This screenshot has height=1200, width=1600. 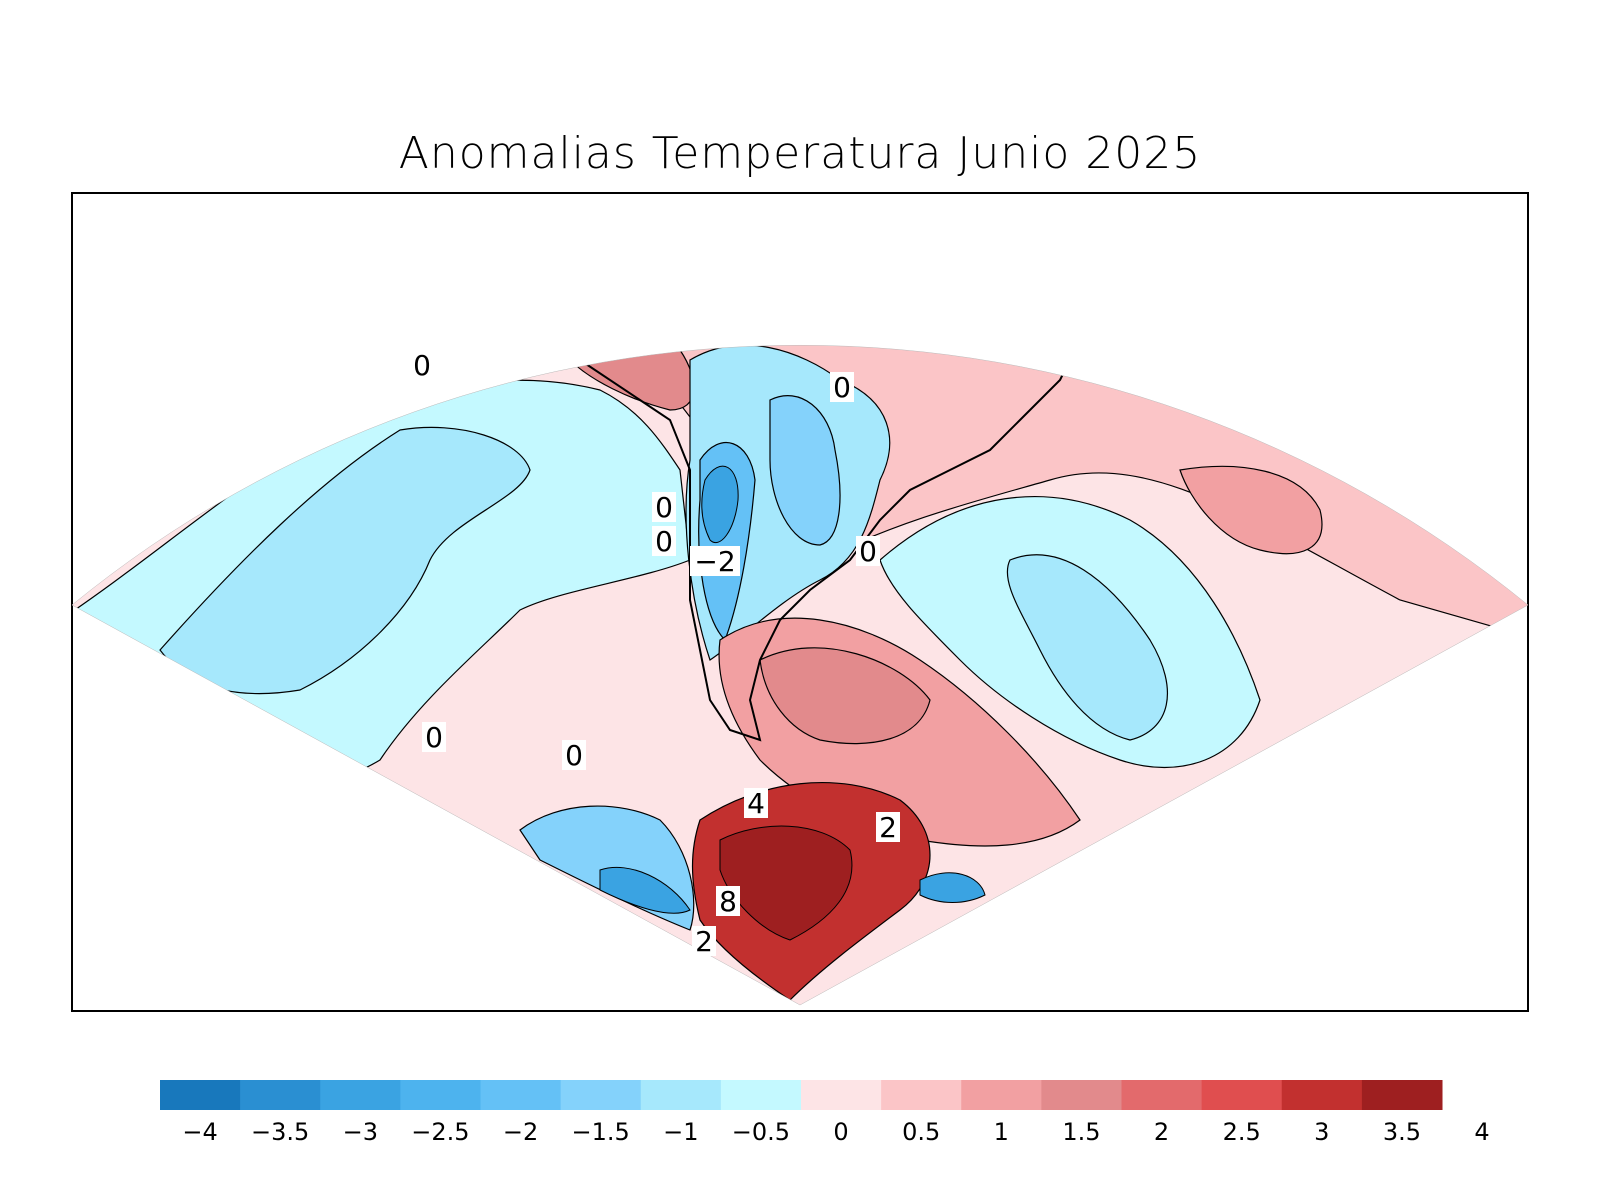 I want to click on contour-label: −2, so click(x=714, y=561).